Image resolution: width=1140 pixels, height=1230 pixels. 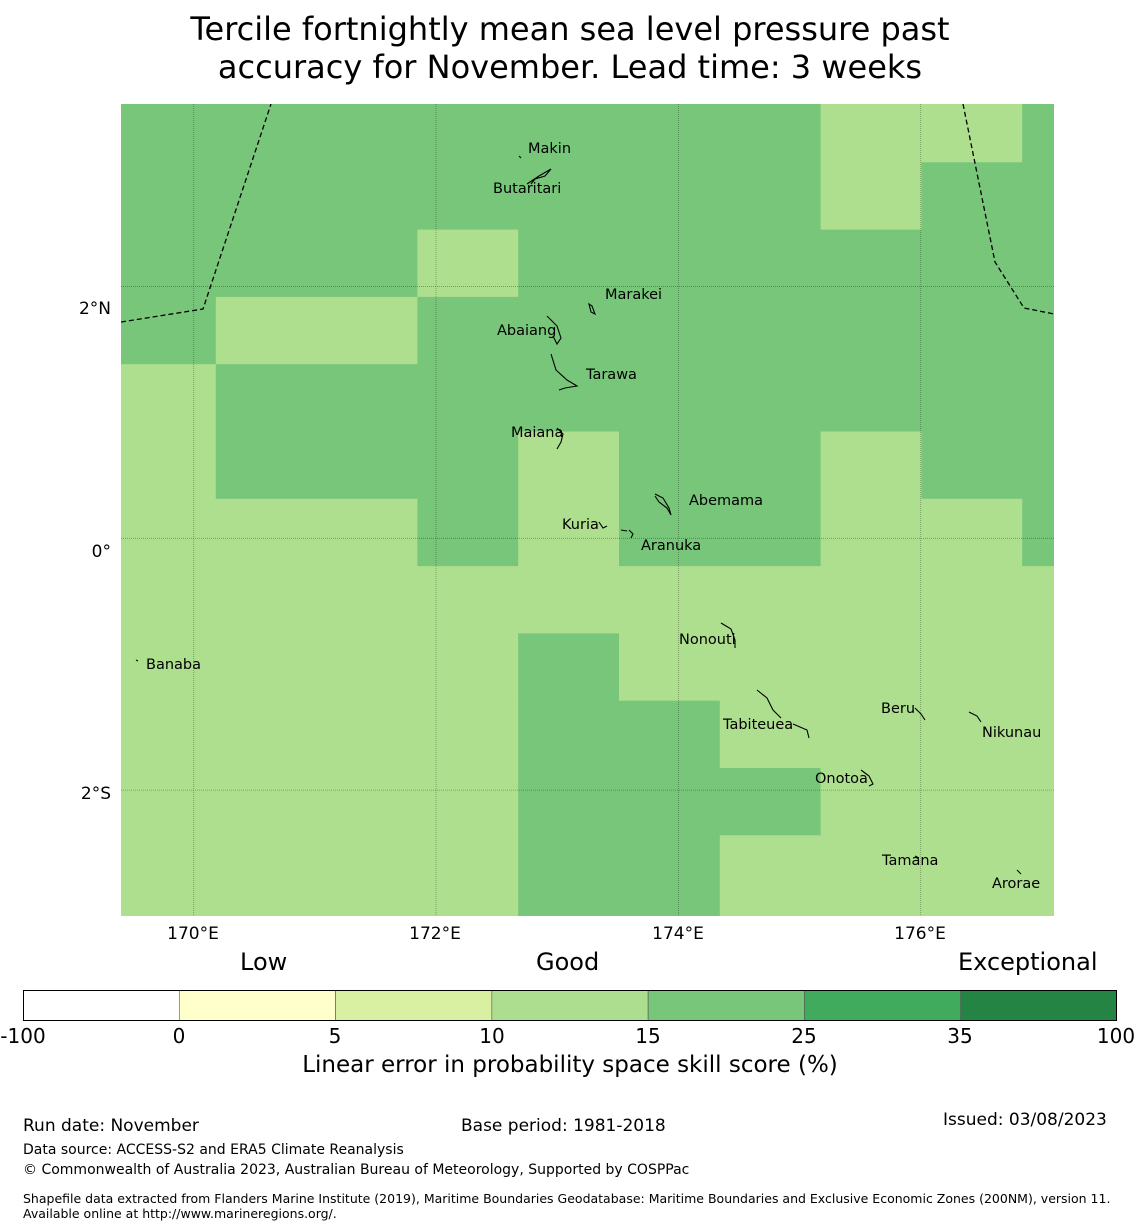 What do you see at coordinates (264, 962) in the screenshot?
I see `legend-category-low: Low` at bounding box center [264, 962].